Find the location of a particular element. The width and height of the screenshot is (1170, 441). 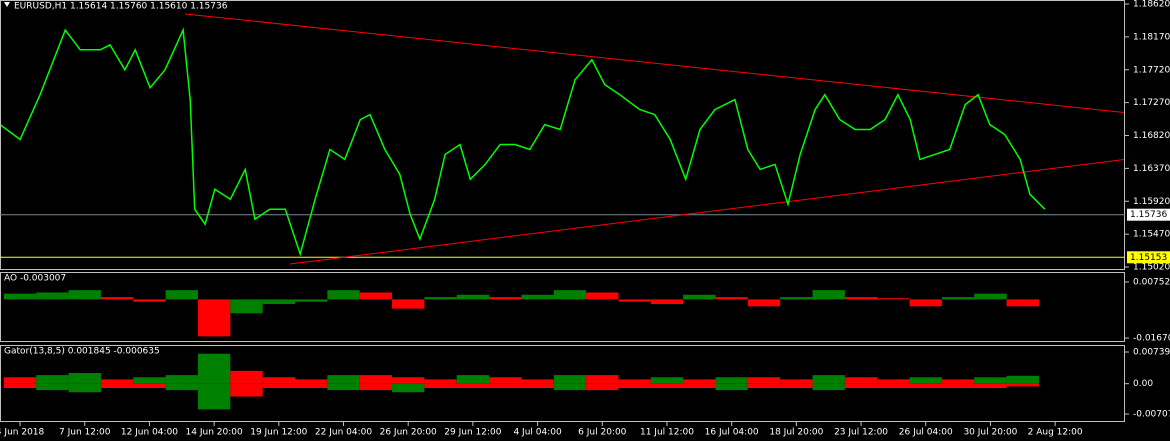

price-label: 1.15153 is located at coordinates (1148, 258).